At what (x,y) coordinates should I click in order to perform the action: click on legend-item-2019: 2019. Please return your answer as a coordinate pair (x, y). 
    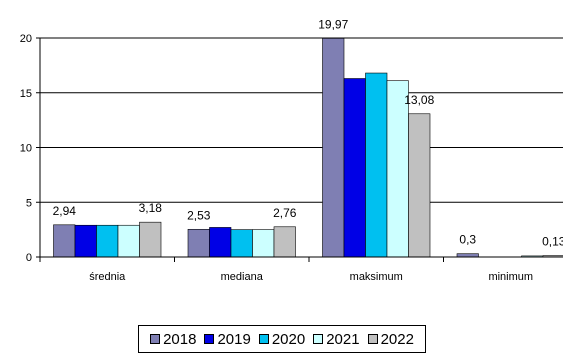
    Looking at the image, I should click on (227, 339).